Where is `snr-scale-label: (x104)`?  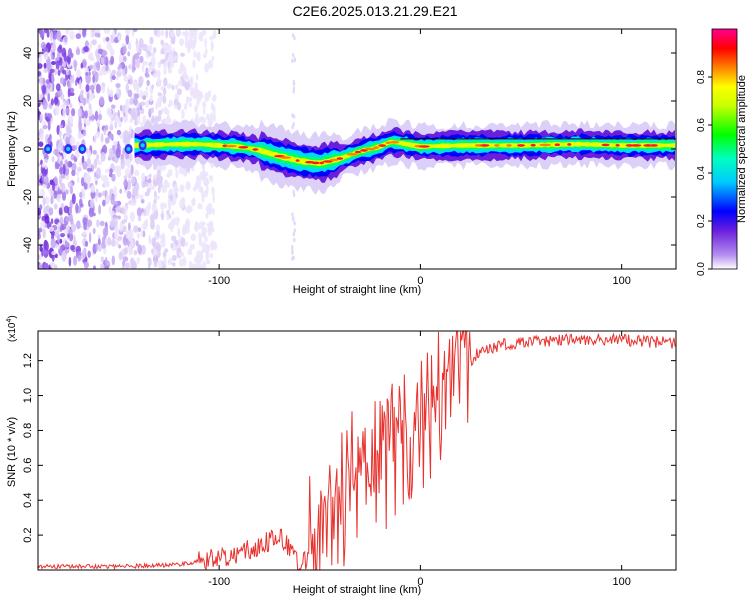
snr-scale-label: (x104) is located at coordinates (12, 328).